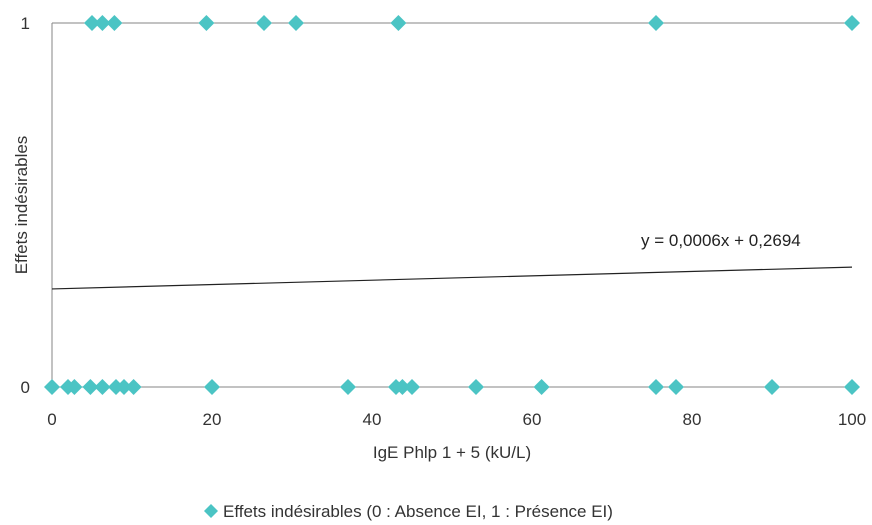 The width and height of the screenshot is (872, 525). What do you see at coordinates (852, 419) in the screenshot?
I see `x-tick-label: 100` at bounding box center [852, 419].